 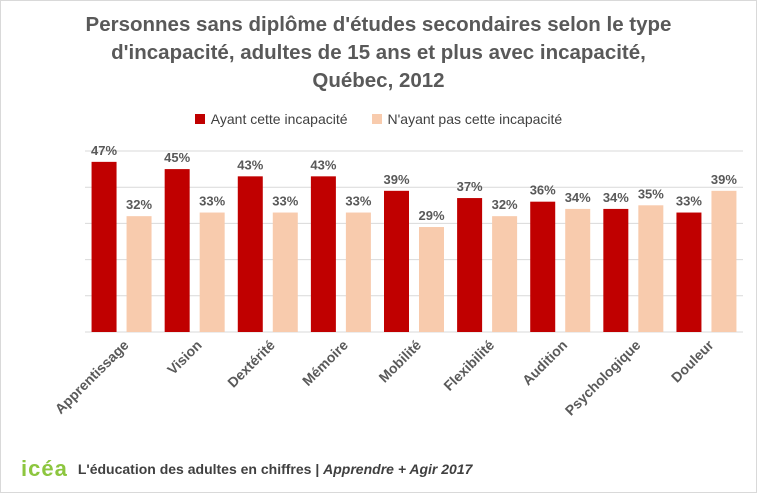 I want to click on bar-series-1-audition, so click(x=543, y=266).